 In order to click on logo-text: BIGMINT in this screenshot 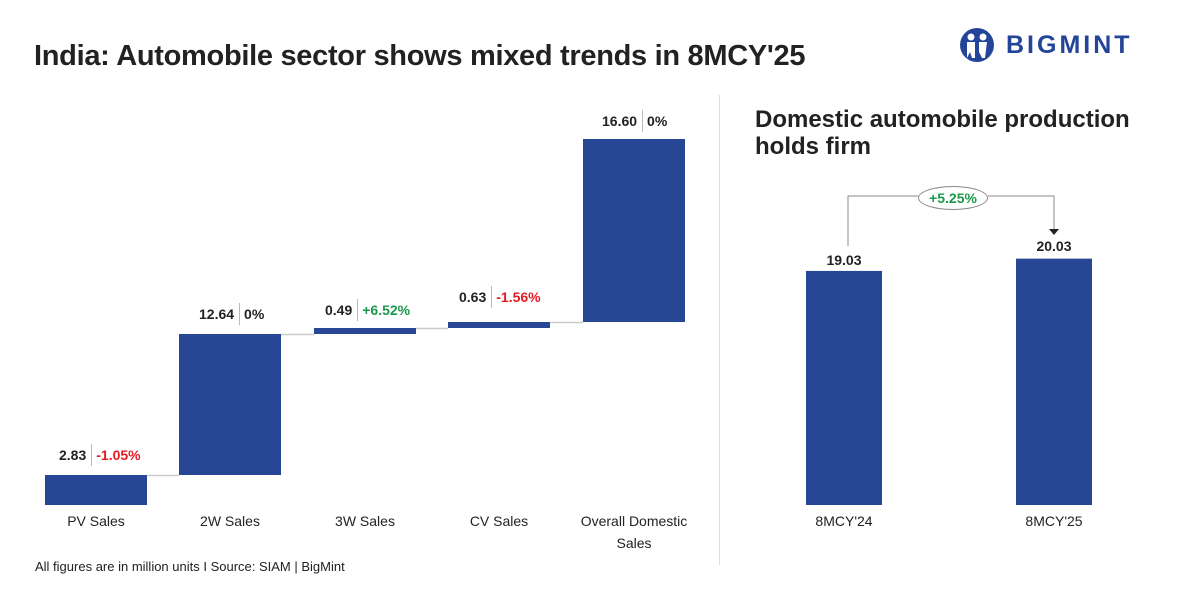, I will do `click(1069, 44)`.